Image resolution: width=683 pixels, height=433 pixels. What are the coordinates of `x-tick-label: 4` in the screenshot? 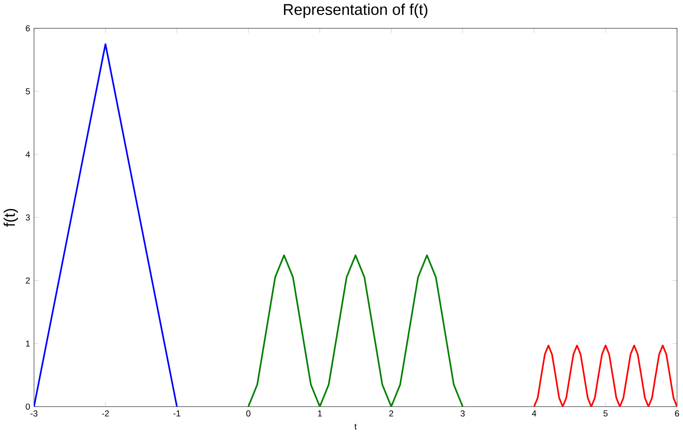 It's located at (534, 413).